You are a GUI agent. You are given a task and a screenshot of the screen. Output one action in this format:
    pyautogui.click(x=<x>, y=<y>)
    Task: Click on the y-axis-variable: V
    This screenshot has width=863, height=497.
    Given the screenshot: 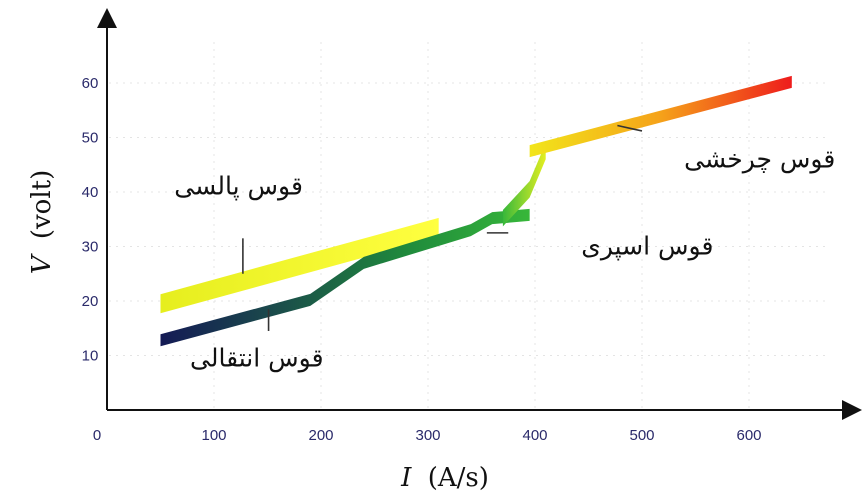 What is the action you would take?
    pyautogui.click(x=42, y=263)
    